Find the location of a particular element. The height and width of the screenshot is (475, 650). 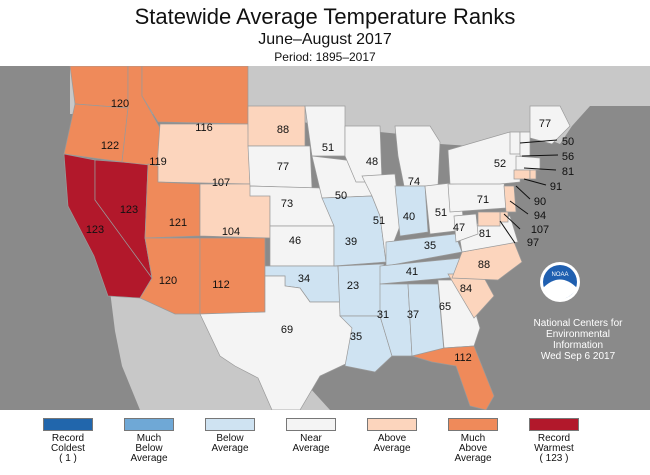

legend-item-near: Near Average is located at coordinates (311, 436).